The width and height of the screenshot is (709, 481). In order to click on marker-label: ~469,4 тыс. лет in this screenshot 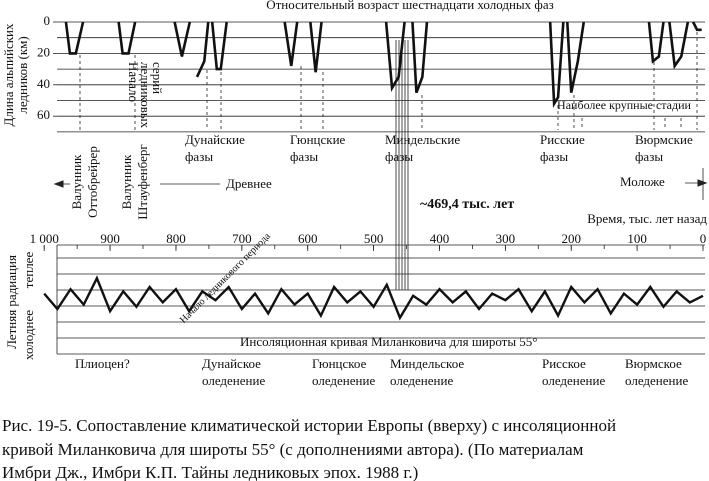, I will do `click(467, 204)`.